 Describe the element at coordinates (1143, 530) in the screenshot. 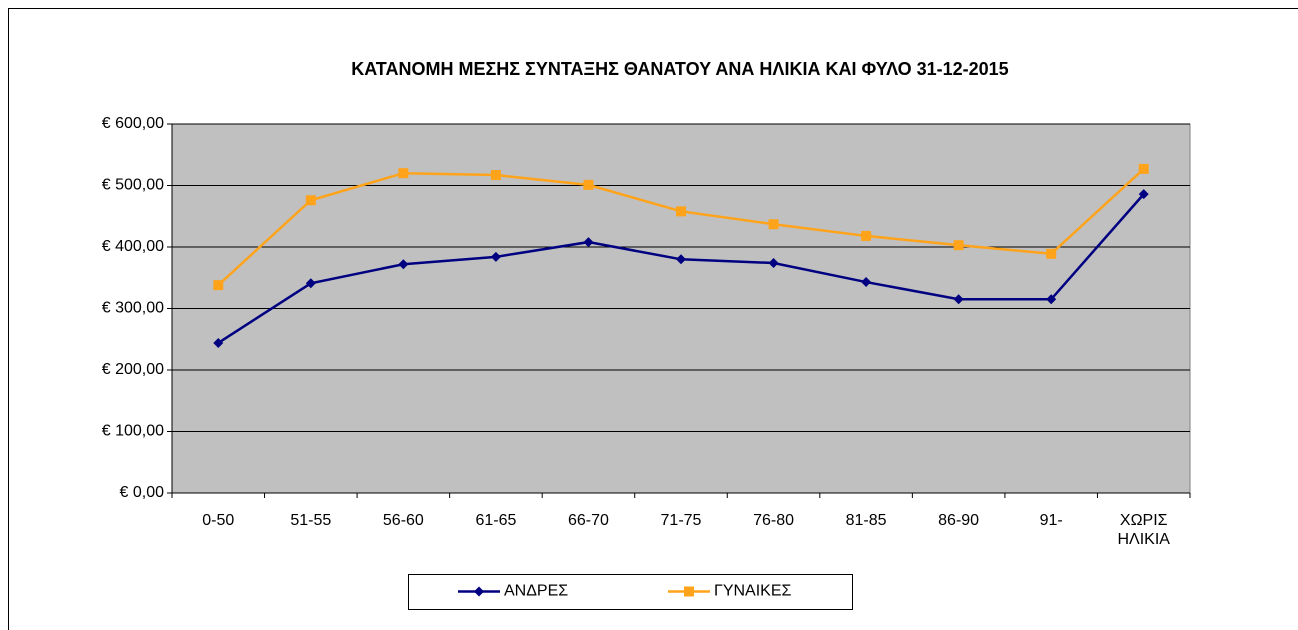

I see `x-tick-label: ΧΩΡΙΣ ΗΛΙΚΙΑ` at that location.